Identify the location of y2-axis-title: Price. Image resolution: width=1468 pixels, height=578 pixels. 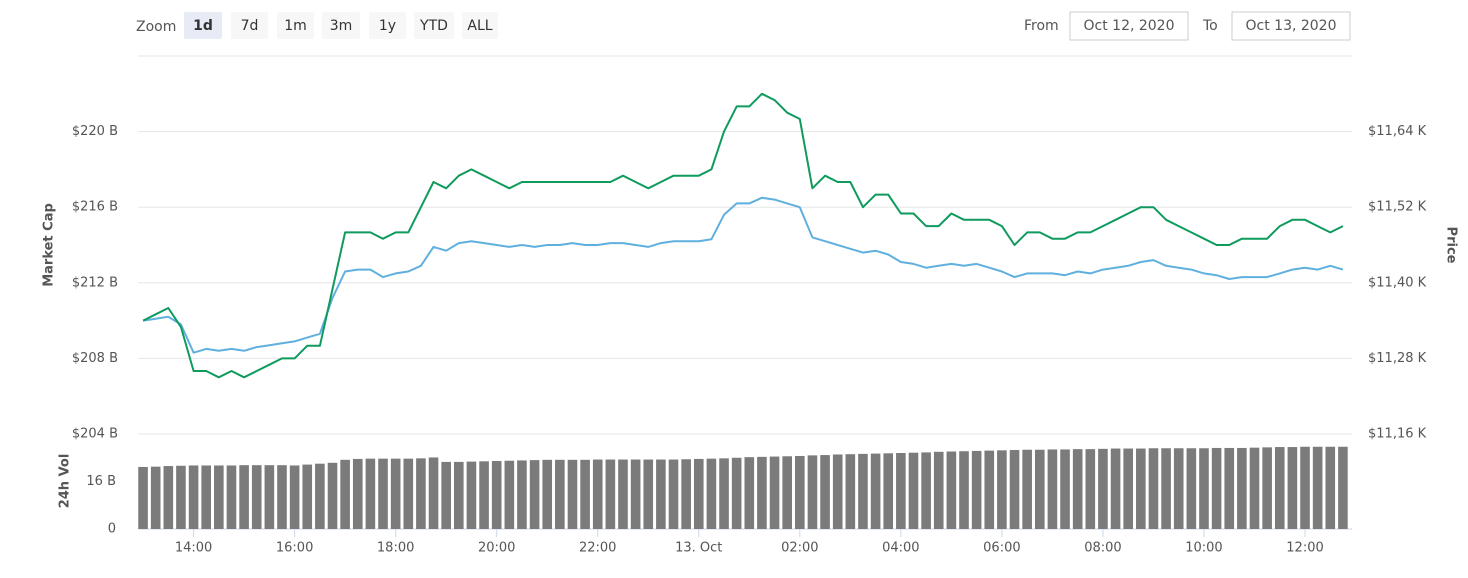
(1451, 245).